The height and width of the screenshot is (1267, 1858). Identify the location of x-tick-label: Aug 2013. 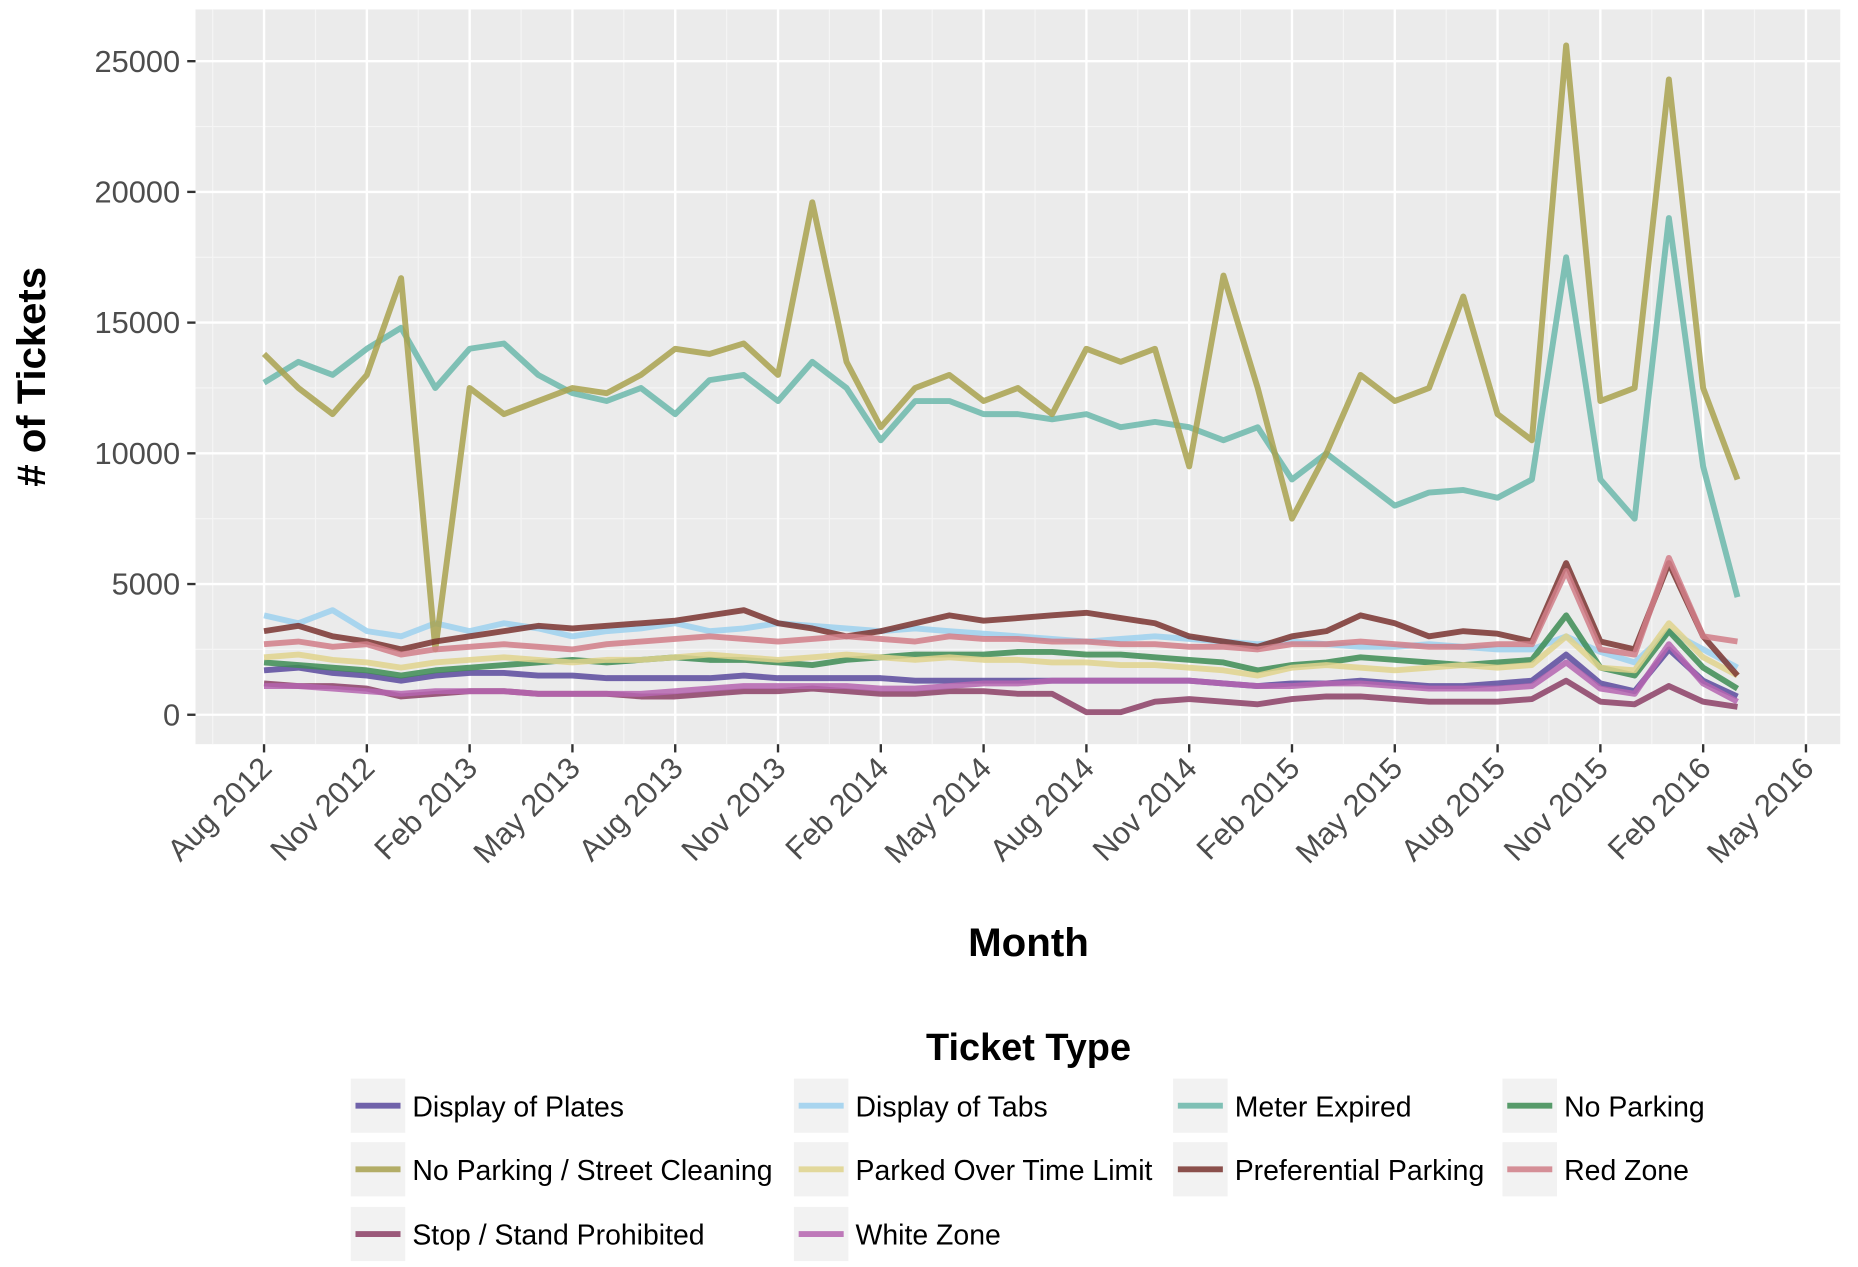
(631, 808).